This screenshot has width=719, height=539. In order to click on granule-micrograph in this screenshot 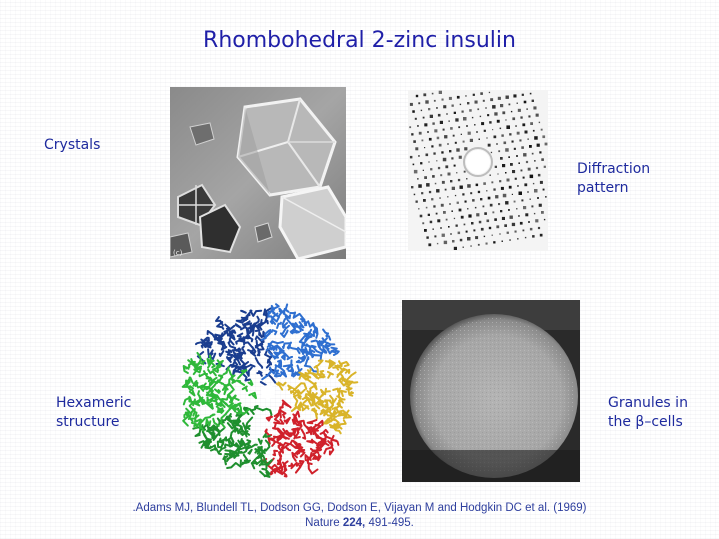, I will do `click(491, 391)`.